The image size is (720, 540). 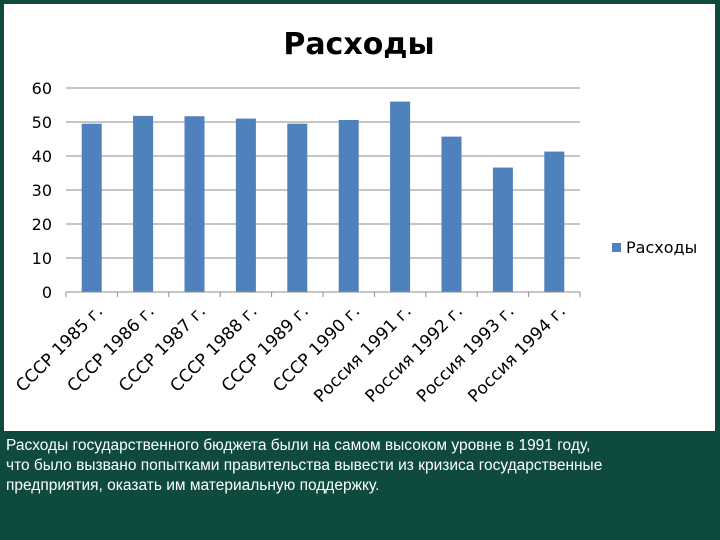 What do you see at coordinates (42, 88) in the screenshot?
I see `y-tick-label: 60` at bounding box center [42, 88].